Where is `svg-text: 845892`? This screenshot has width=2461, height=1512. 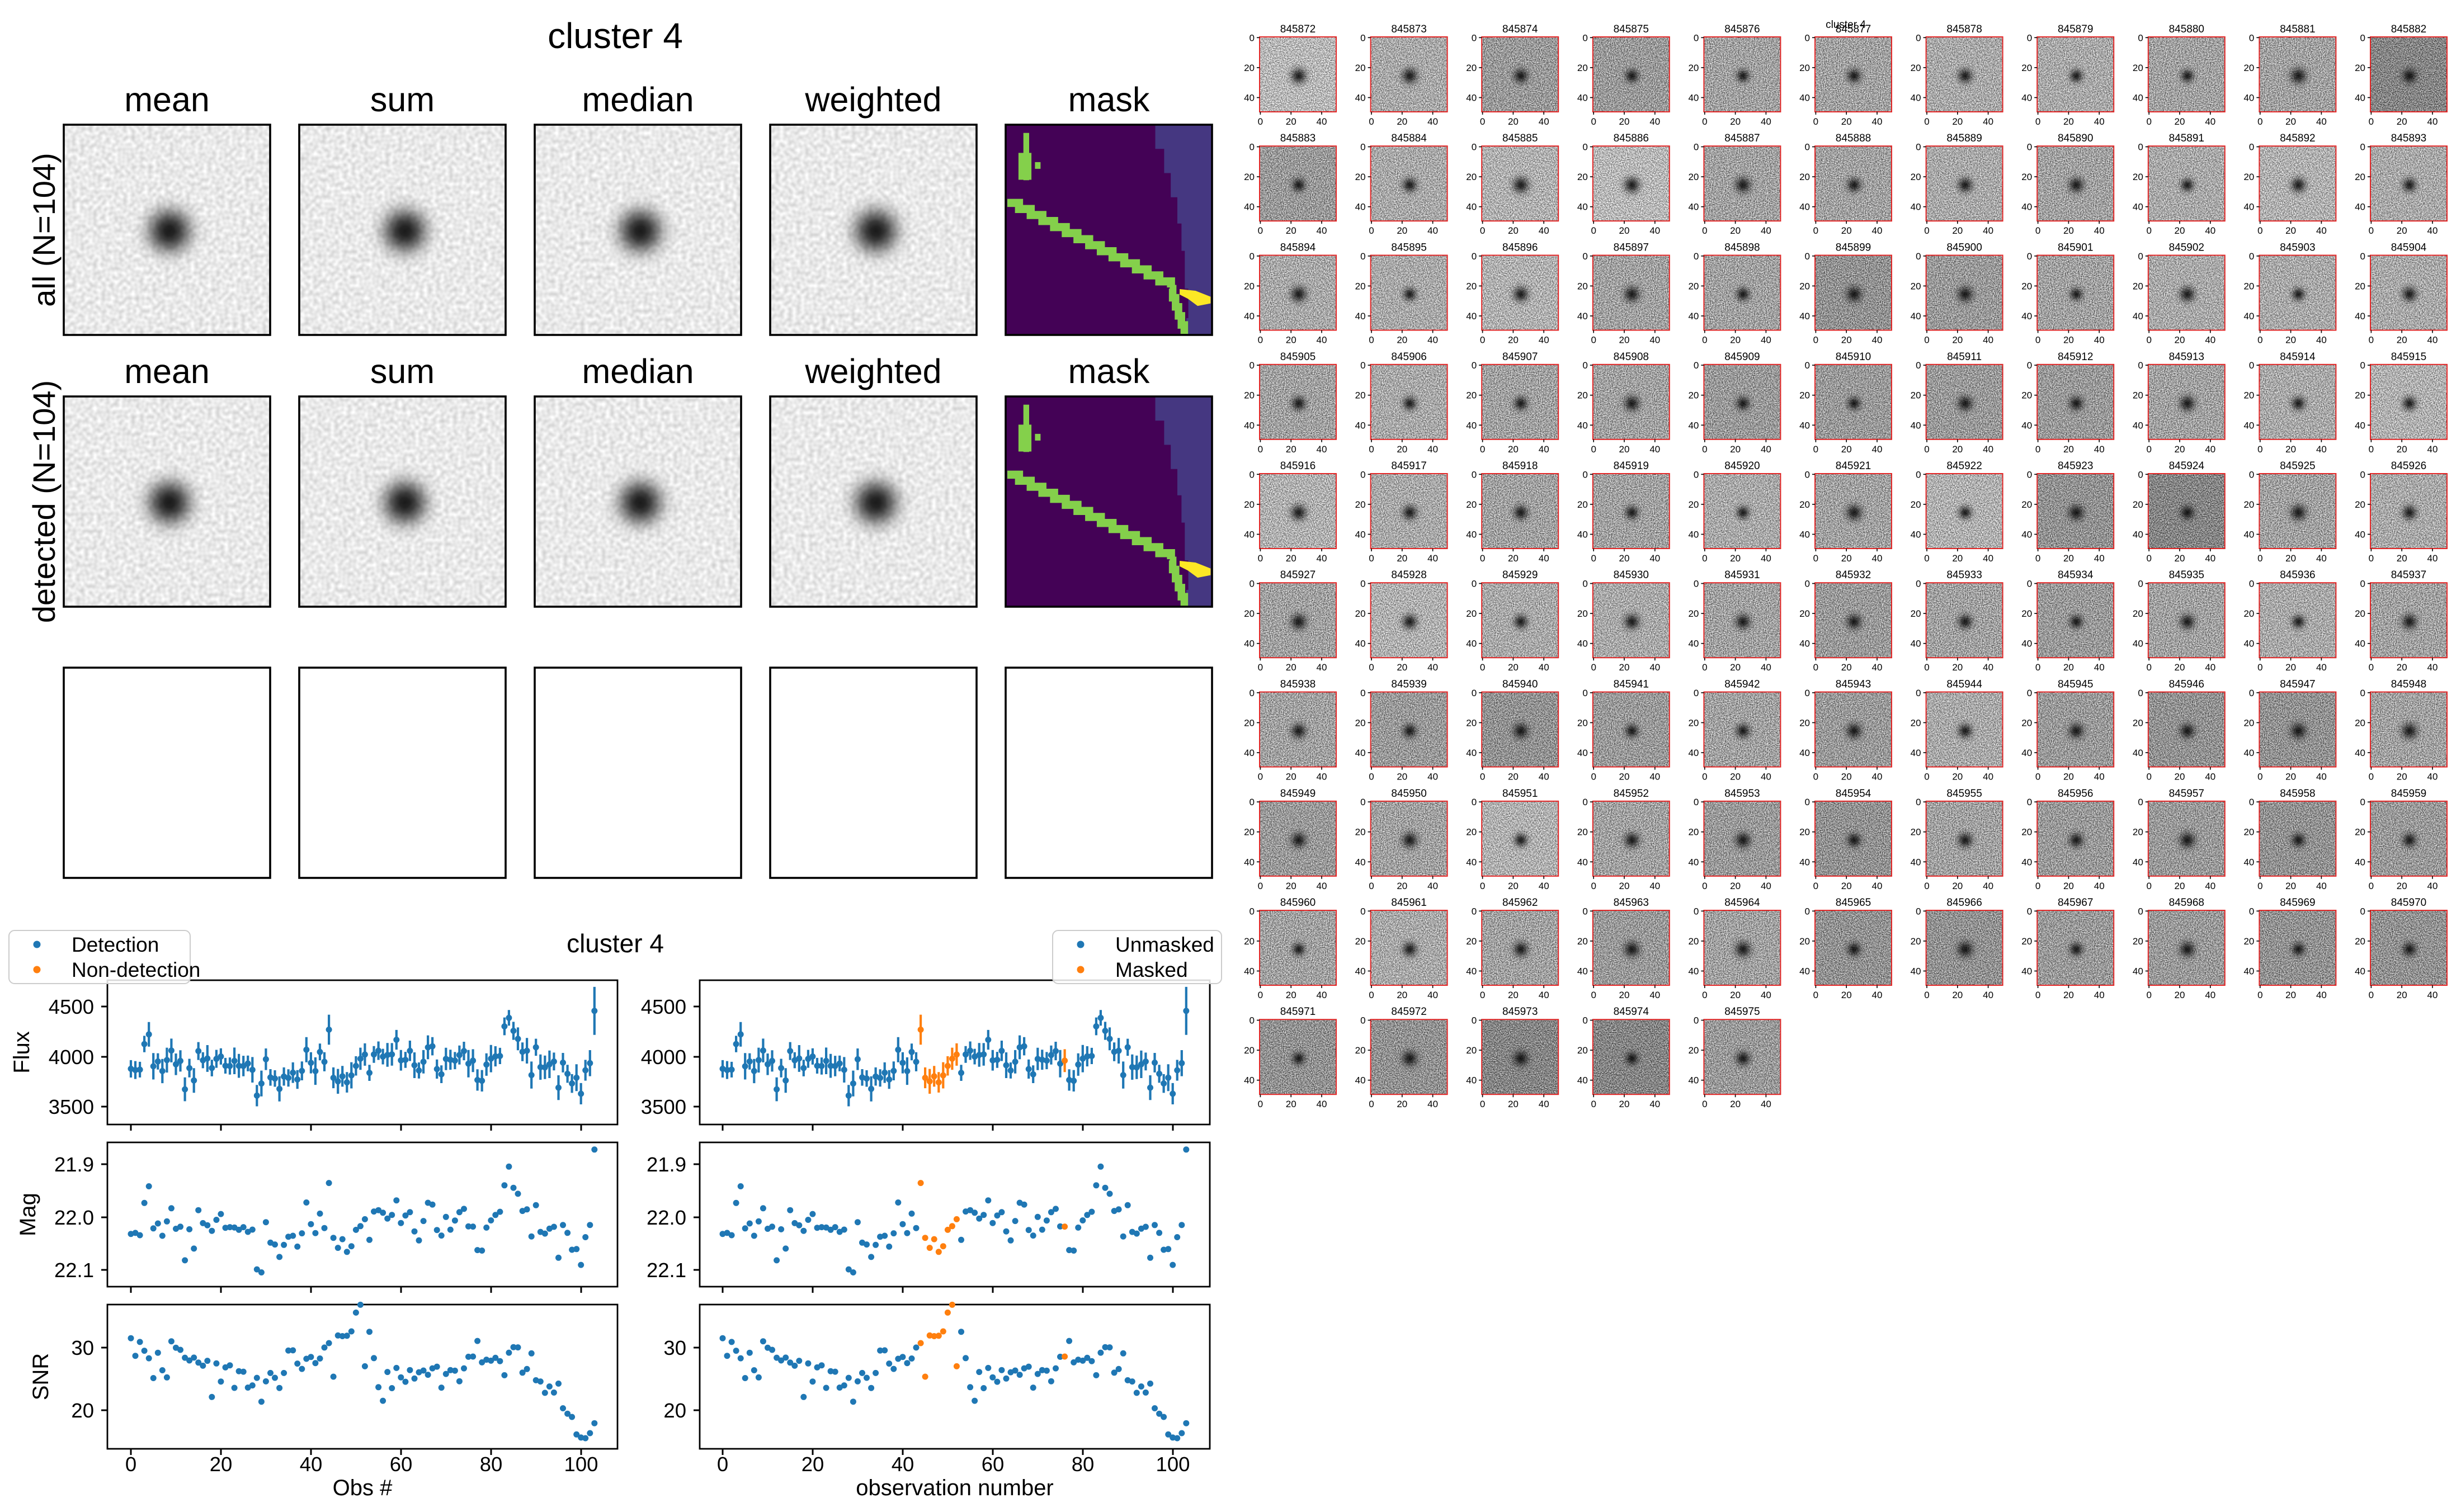 svg-text: 845892 is located at coordinates (2297, 138).